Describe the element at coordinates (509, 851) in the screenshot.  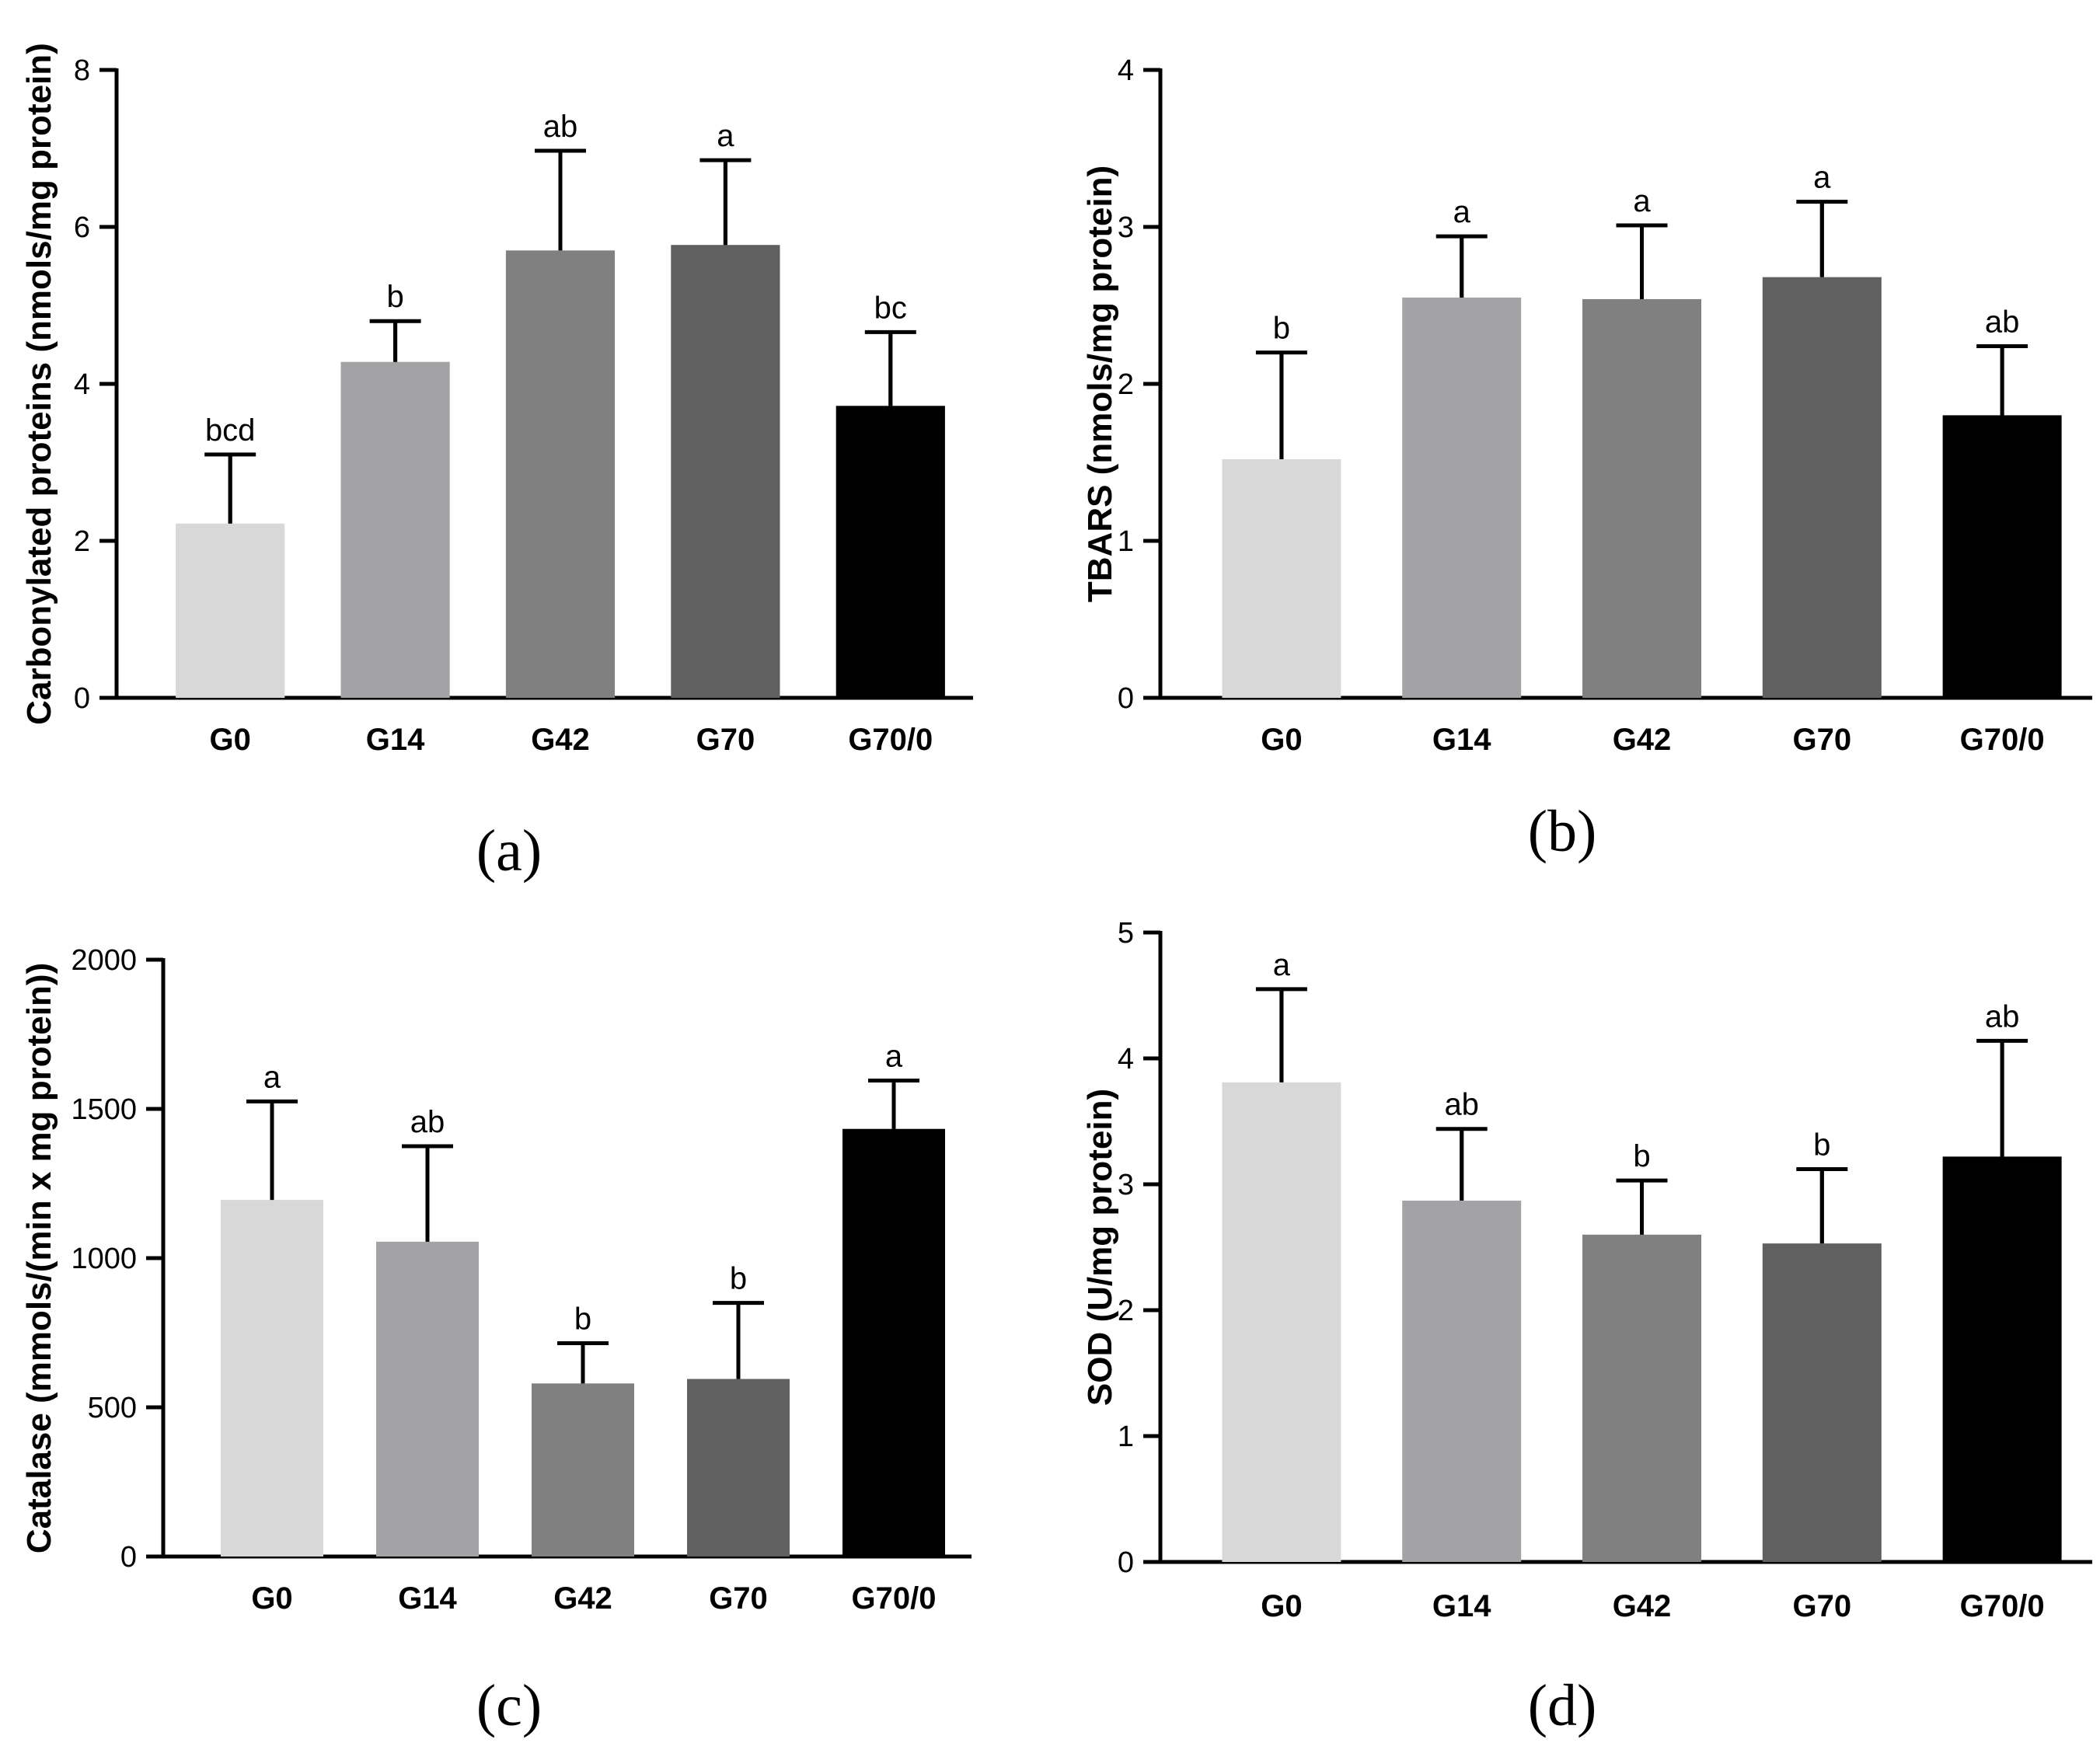
I see `panel-label: (a)` at that location.